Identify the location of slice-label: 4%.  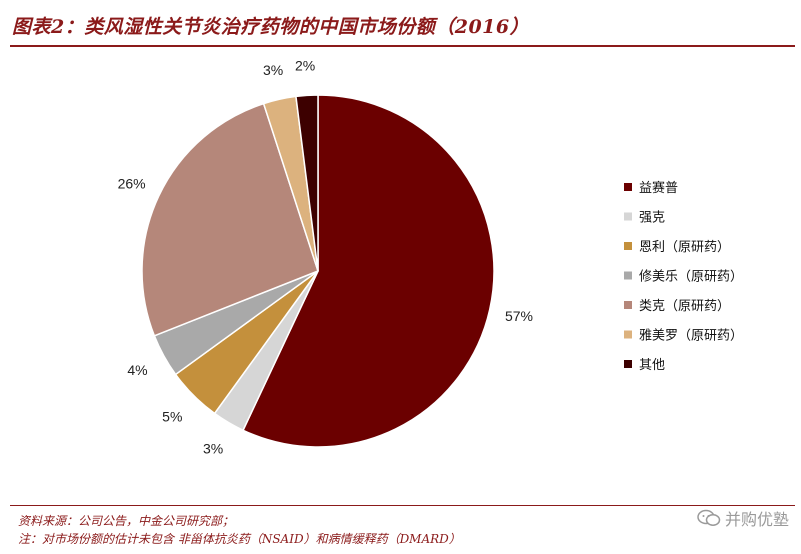
(137, 370).